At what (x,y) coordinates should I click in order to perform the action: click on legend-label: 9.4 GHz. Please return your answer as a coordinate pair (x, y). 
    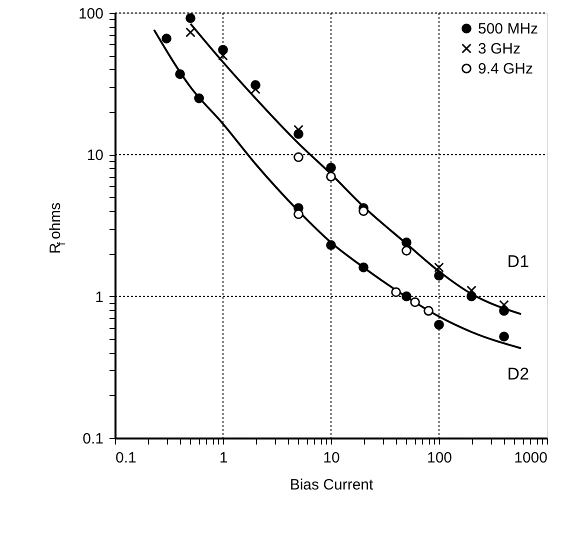
    Looking at the image, I should click on (506, 69).